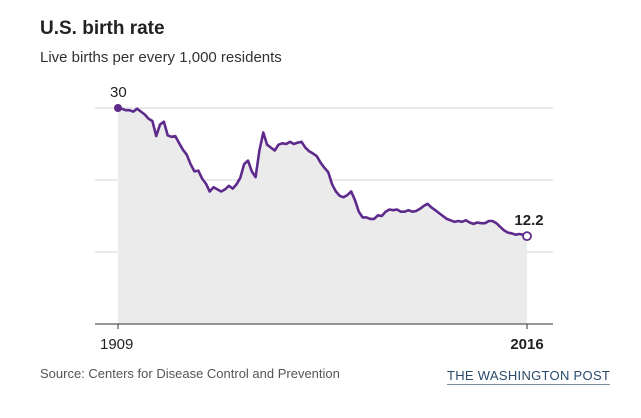 This screenshot has height=418, width=641. Describe the element at coordinates (118, 92) in the screenshot. I see `start-value-label: 30` at that location.